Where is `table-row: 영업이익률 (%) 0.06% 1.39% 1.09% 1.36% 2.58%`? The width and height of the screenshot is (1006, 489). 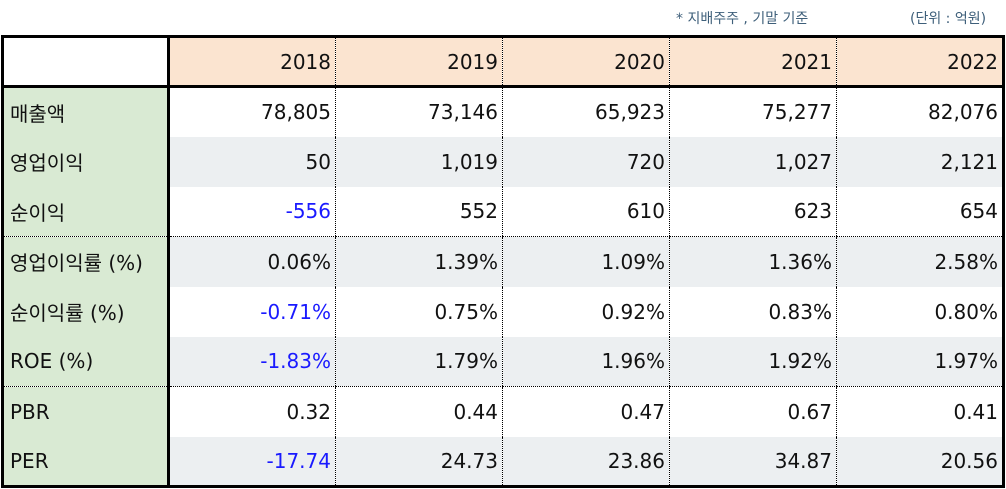
table-row: 영업이익률 (%) 0.06% 1.39% 1.09% 1.36% 2.58% is located at coordinates (503, 261).